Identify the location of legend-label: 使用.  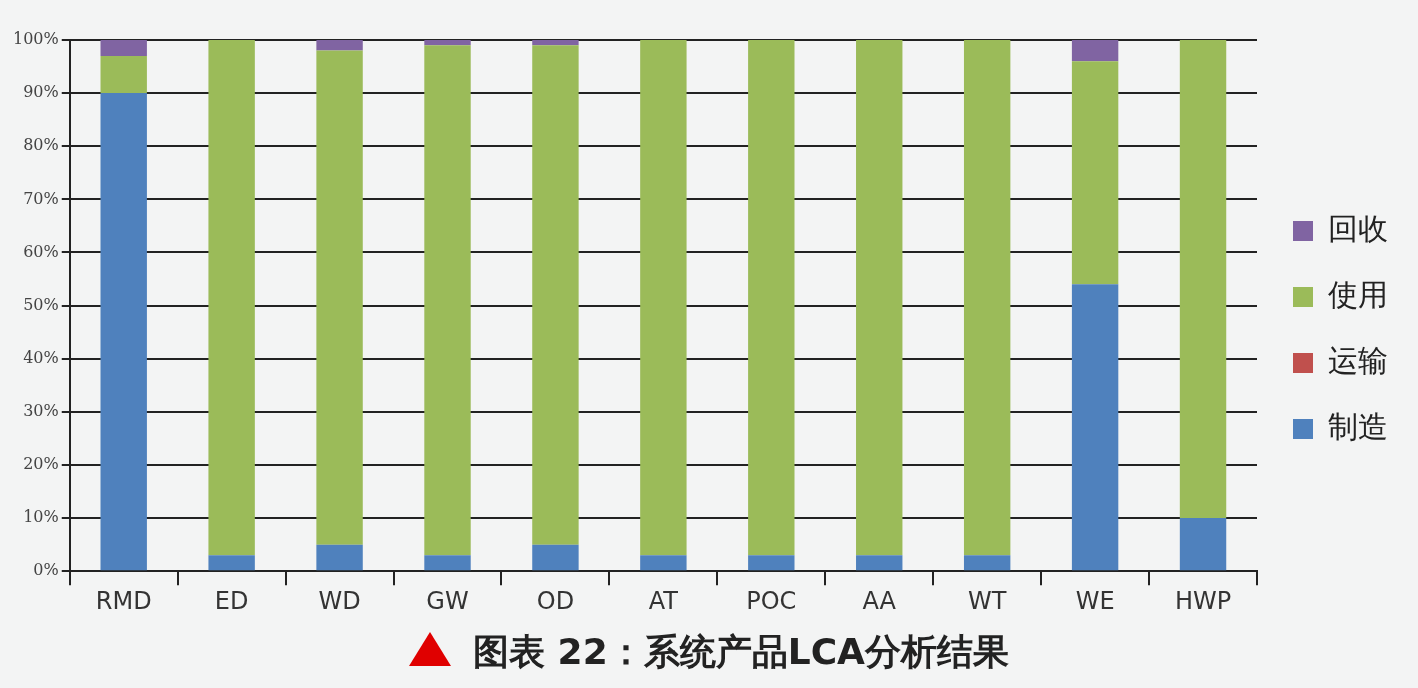
(1358, 294).